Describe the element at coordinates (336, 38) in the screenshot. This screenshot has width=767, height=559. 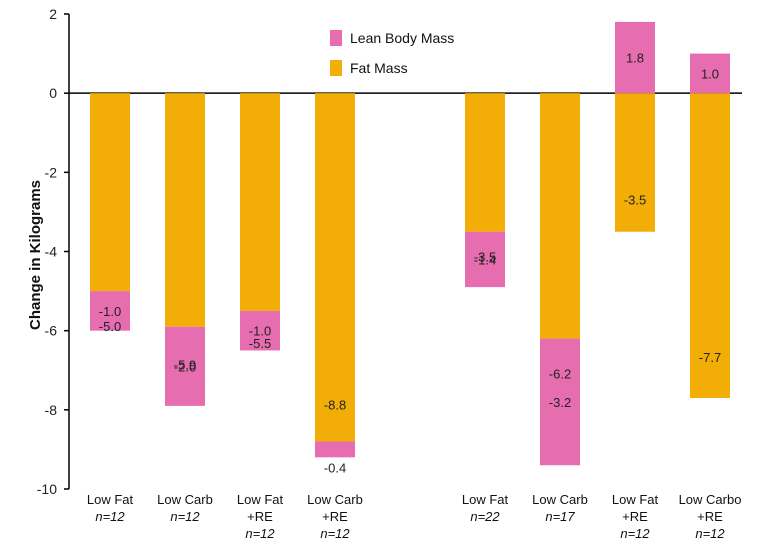
I see `legend-swatch-lean` at that location.